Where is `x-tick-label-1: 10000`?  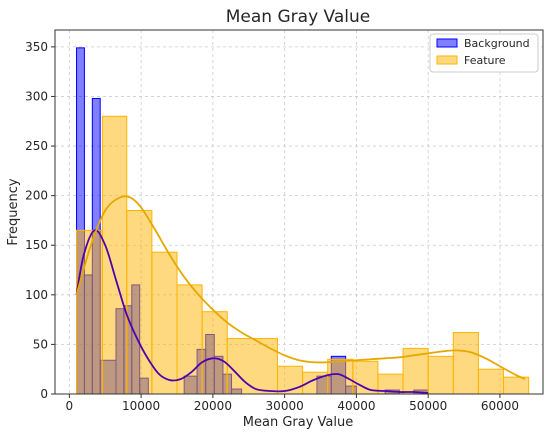 x-tick-label-1: 10000 is located at coordinates (141, 406).